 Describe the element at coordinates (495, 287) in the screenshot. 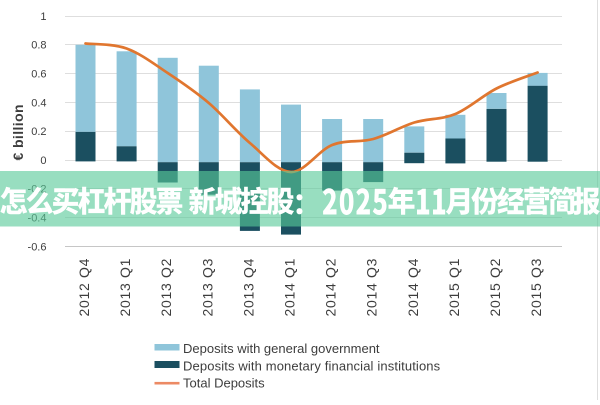

I see `svg-text: 2015 Q2` at that location.